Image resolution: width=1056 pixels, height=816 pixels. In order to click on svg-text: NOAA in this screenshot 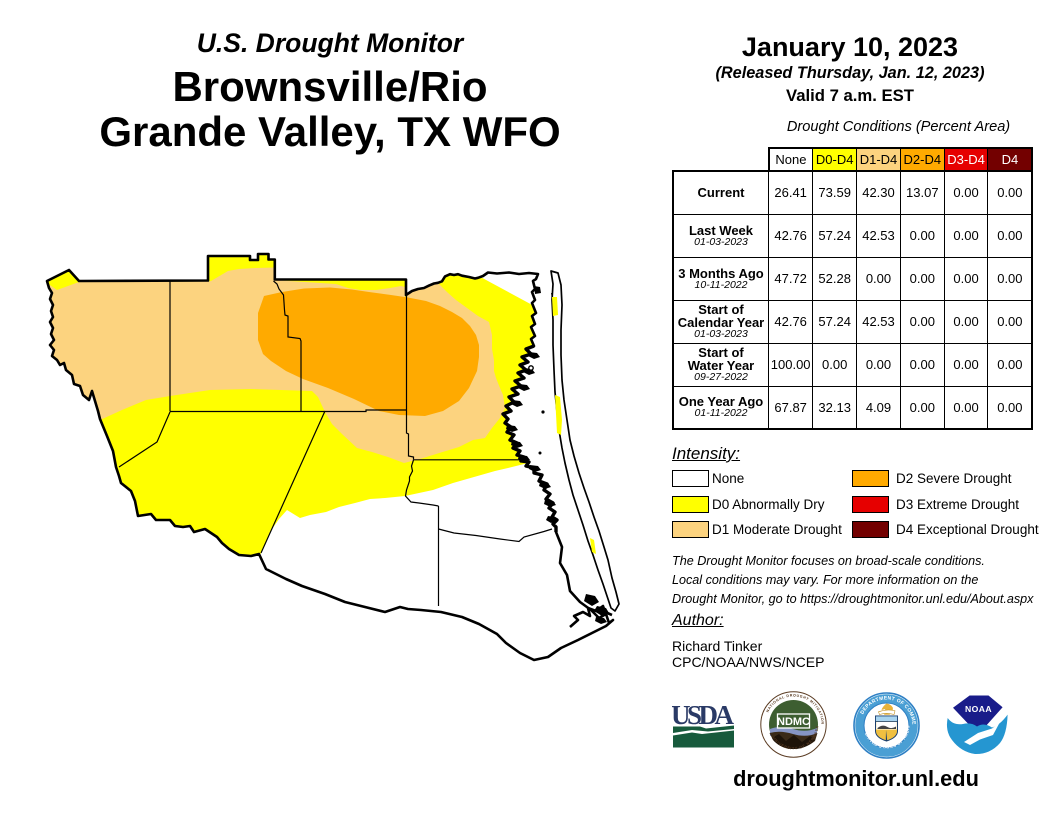, I will do `click(978, 709)`.